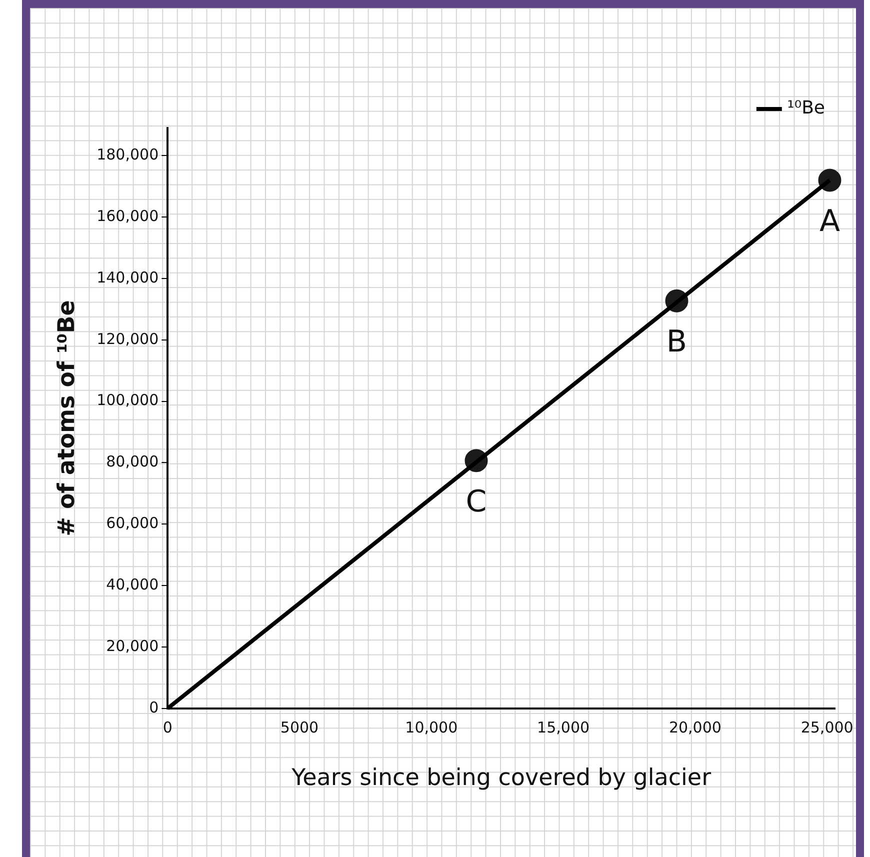 The image size is (870, 857). Describe the element at coordinates (299, 727) in the screenshot. I see `x-tick-label: 5000` at that location.